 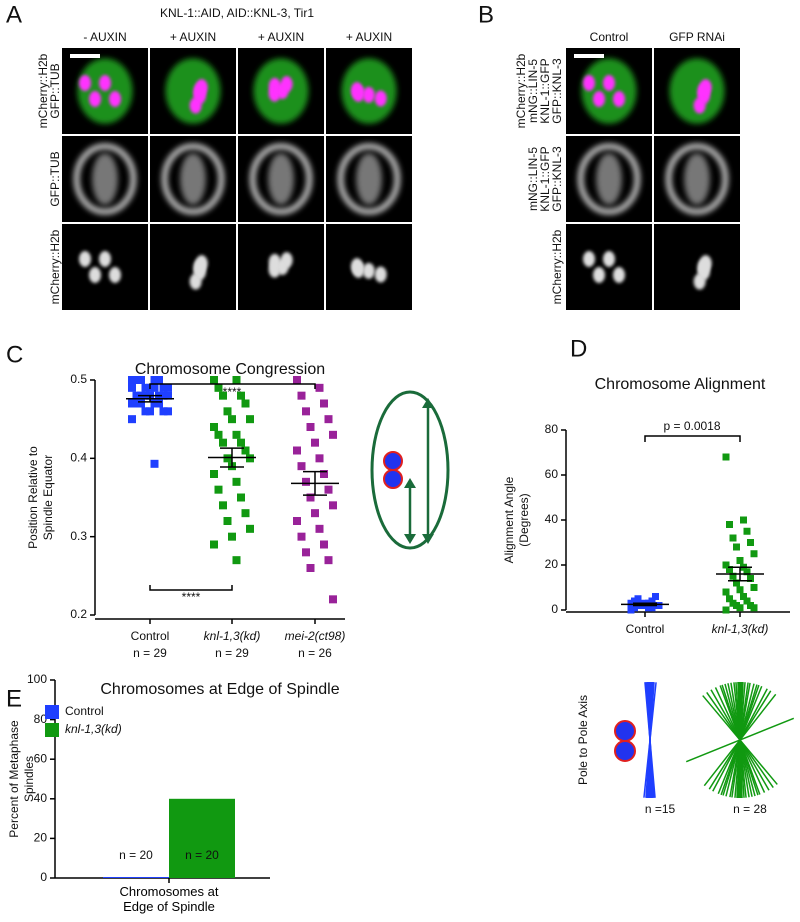 What do you see at coordinates (41, 838) in the screenshot?
I see `y-tick-label: 20` at bounding box center [41, 838].